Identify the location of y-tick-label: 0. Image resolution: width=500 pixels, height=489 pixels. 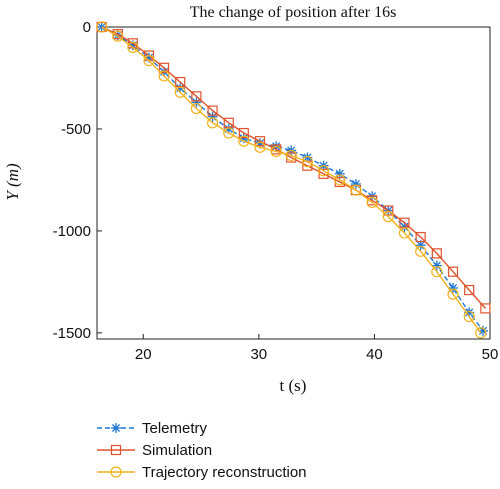
(87, 27).